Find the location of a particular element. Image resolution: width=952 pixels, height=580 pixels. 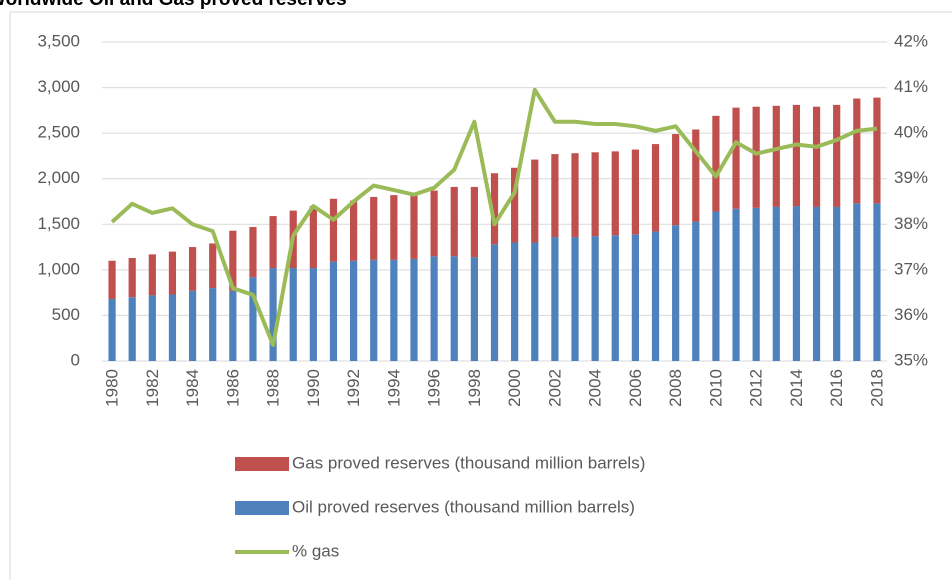

y2-tick-label: 42% is located at coordinates (911, 40).